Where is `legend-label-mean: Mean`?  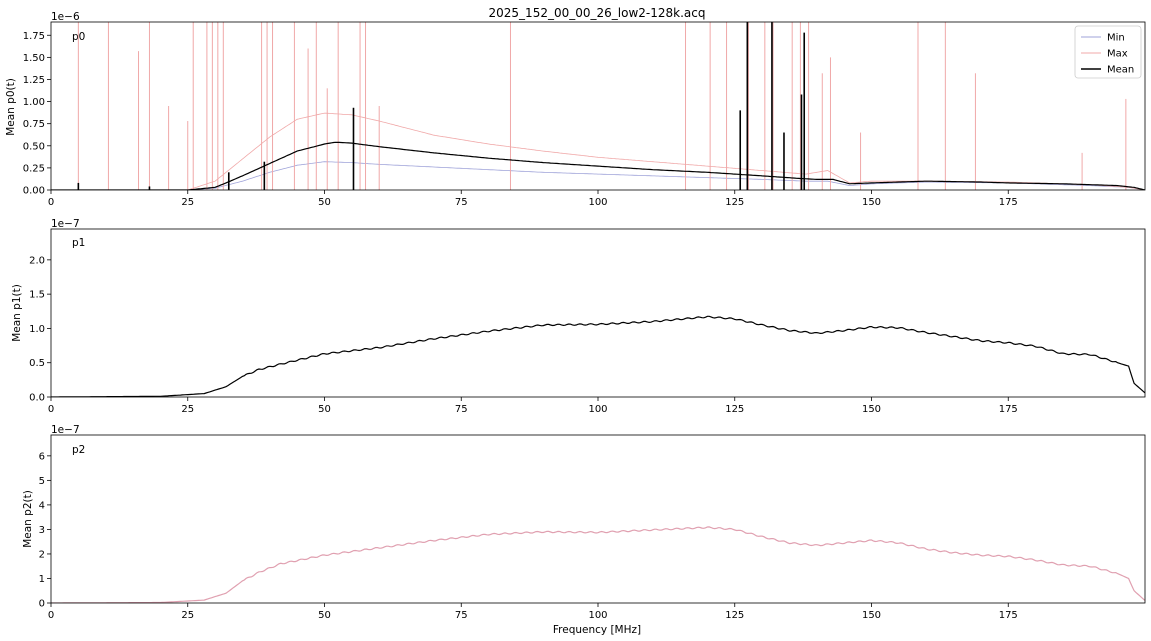 legend-label-mean: Mean is located at coordinates (1120, 70).